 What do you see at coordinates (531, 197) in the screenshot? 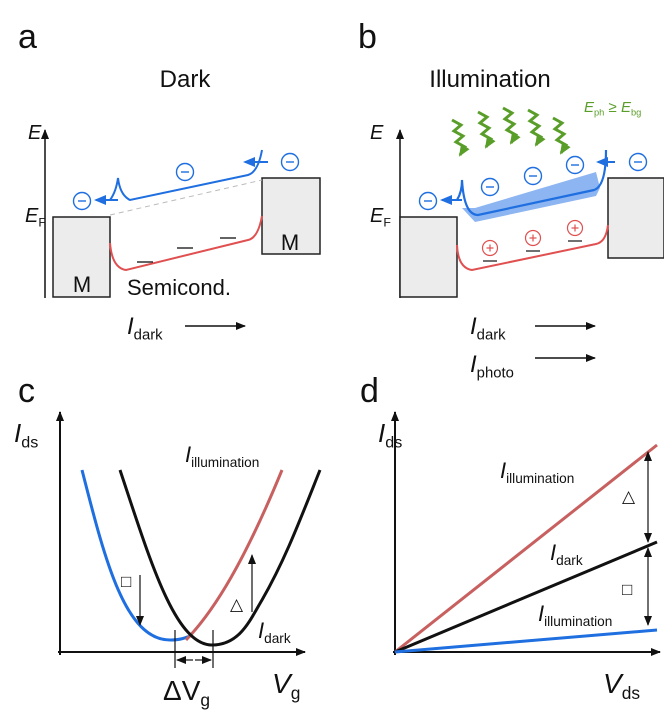
I see `electron-filling` at bounding box center [531, 197].